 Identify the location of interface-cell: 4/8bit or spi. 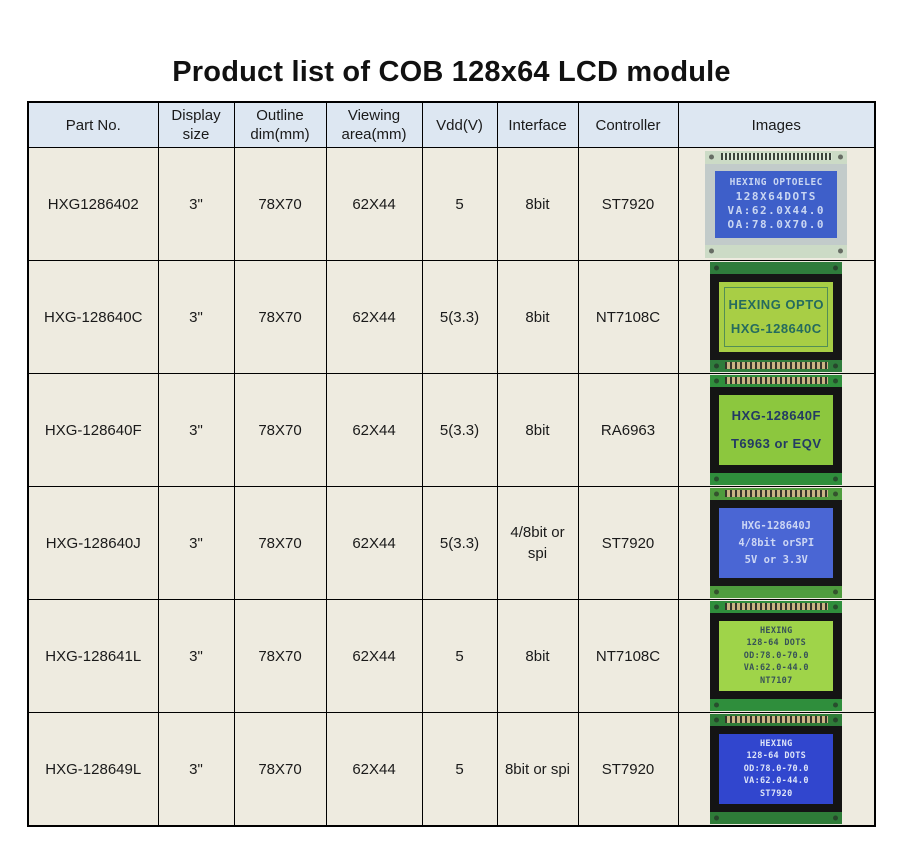
(537, 543).